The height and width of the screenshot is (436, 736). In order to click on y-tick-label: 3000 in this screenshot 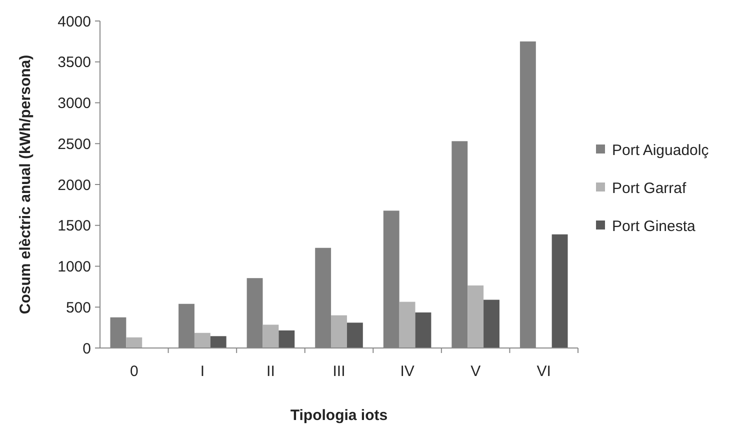, I will do `click(74, 103)`.